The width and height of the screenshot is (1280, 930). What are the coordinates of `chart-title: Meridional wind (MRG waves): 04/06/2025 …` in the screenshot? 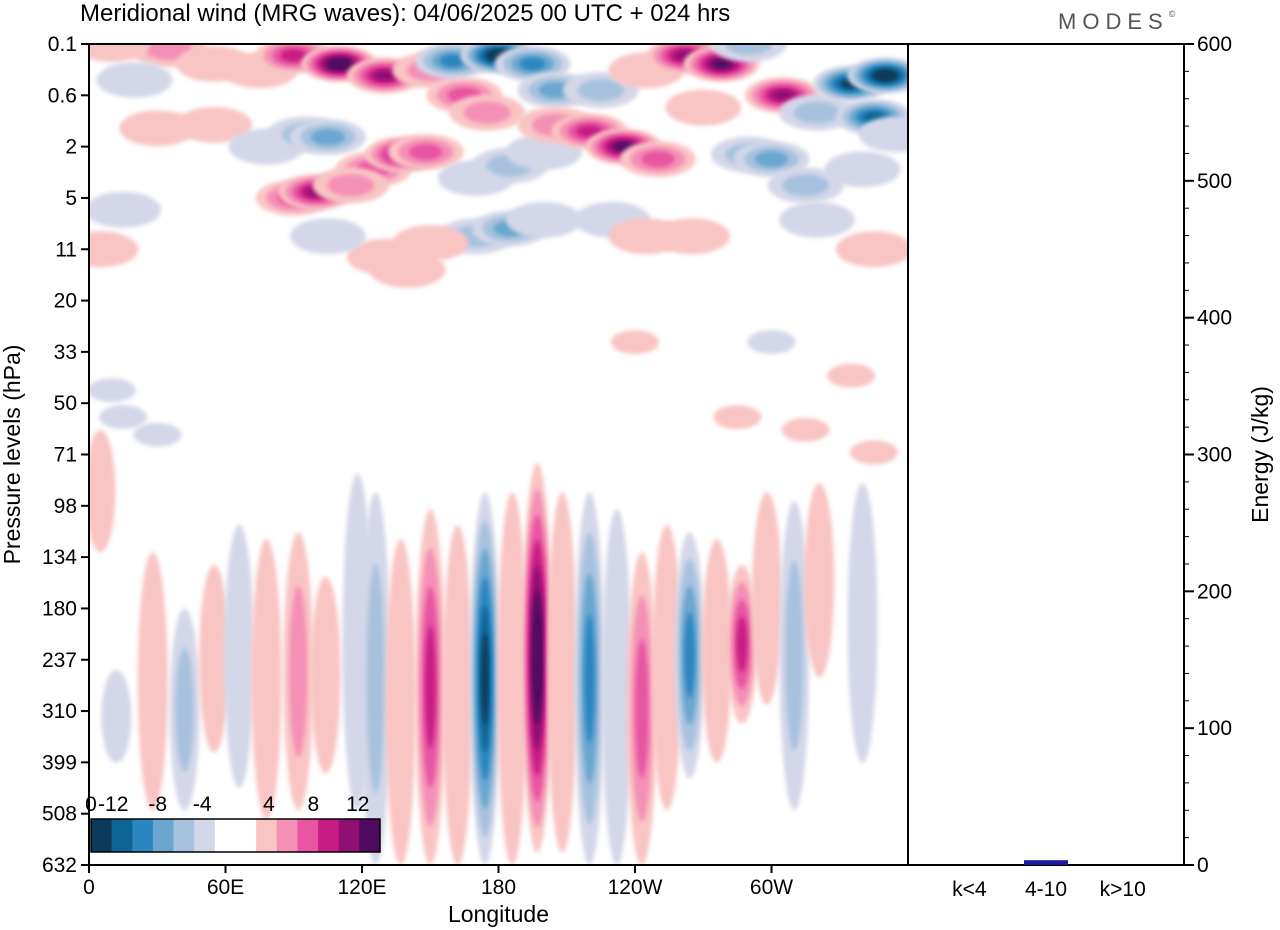 It's located at (405, 13).